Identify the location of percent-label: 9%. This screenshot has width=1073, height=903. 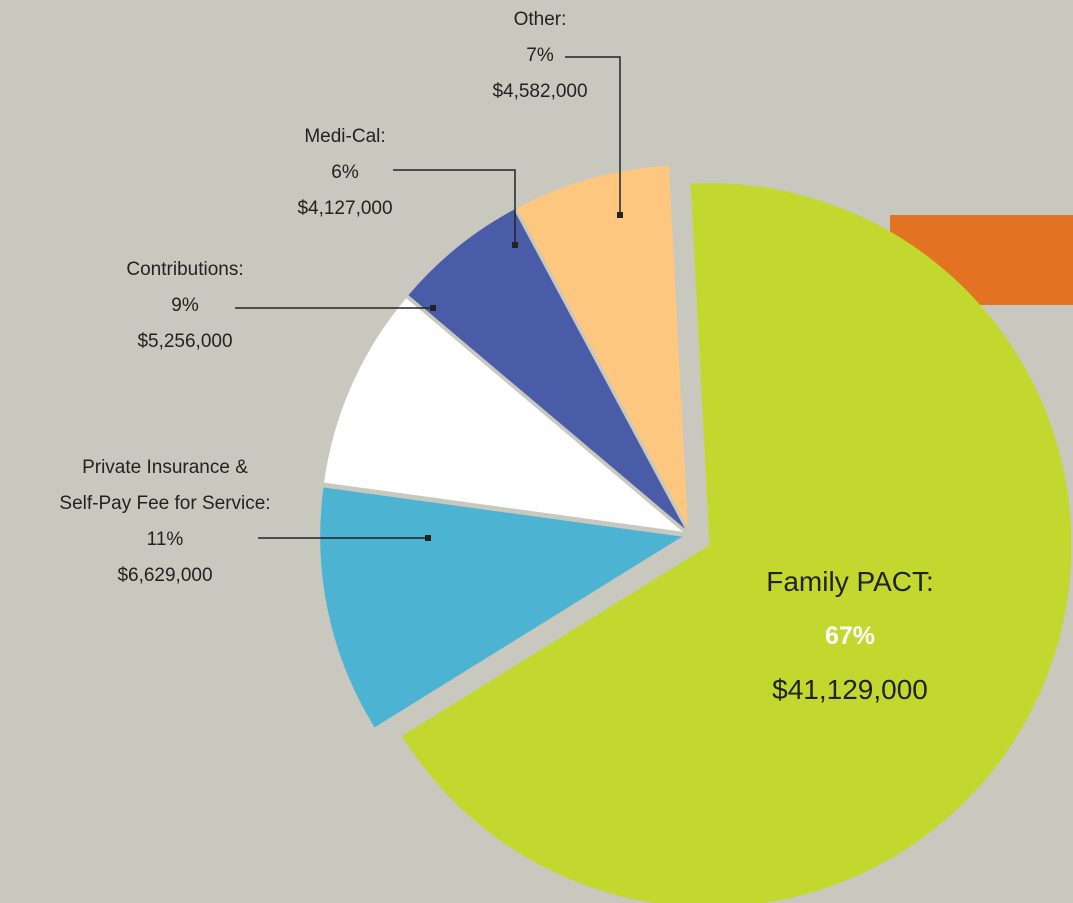
(185, 305).